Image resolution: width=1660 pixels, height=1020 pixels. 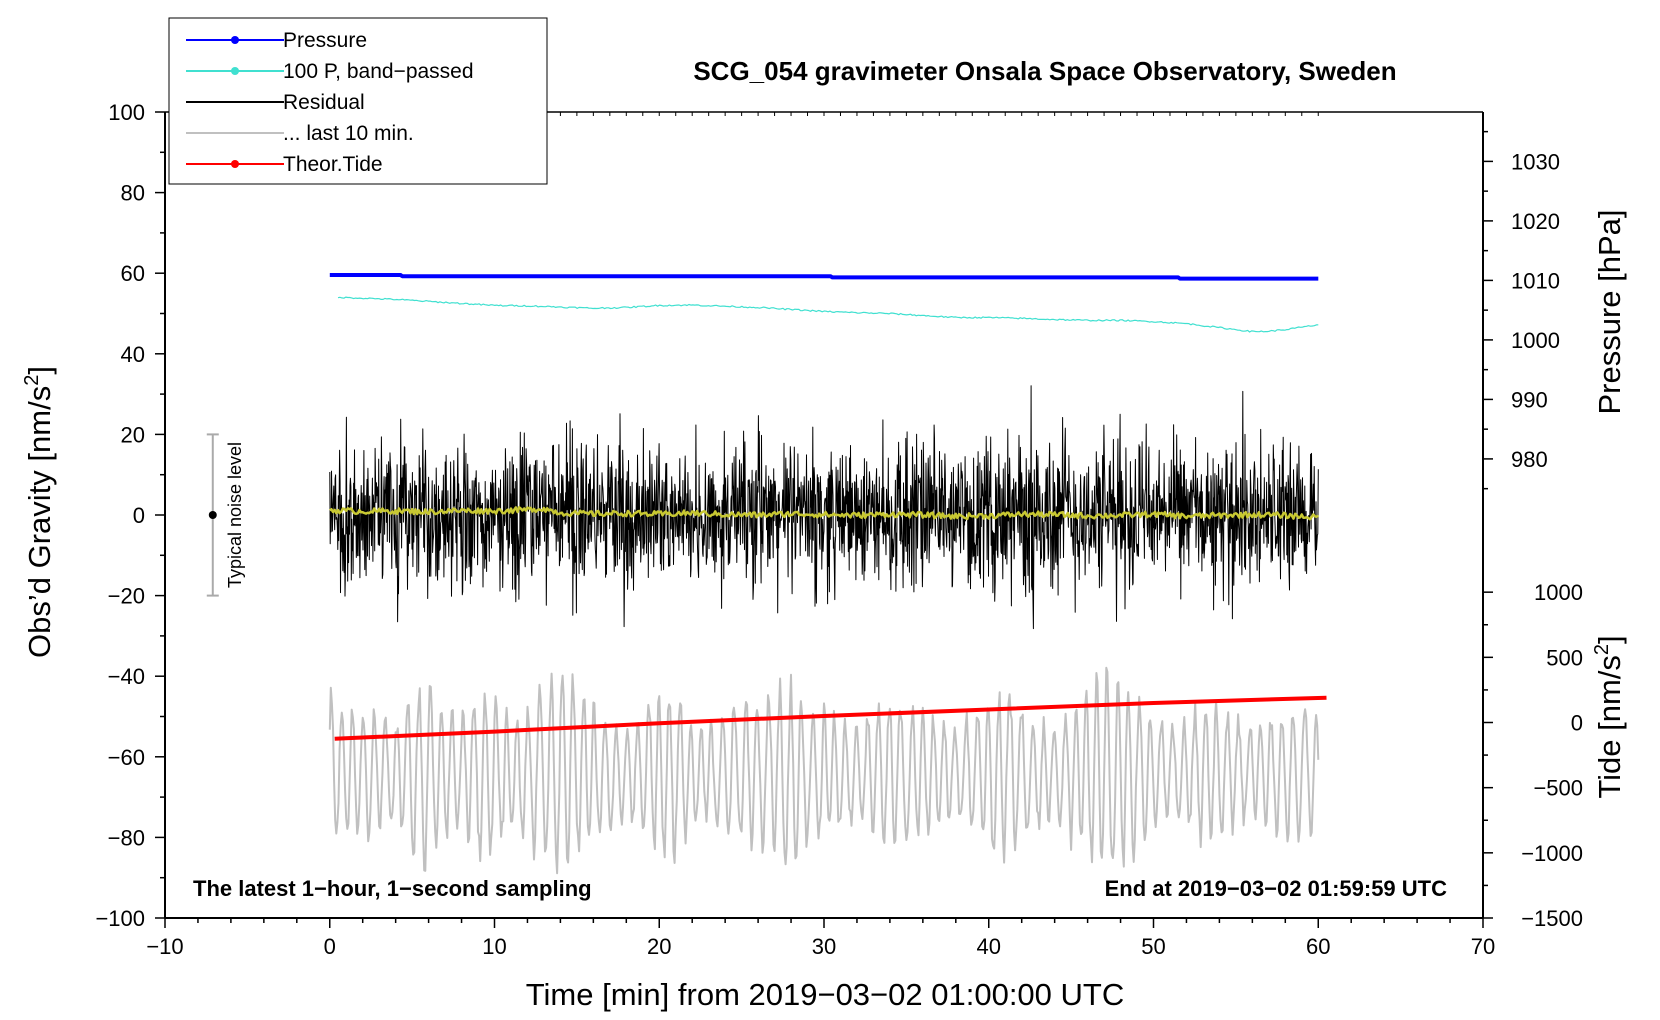 I want to click on x-tick-label: 60, so click(x=1318, y=946).